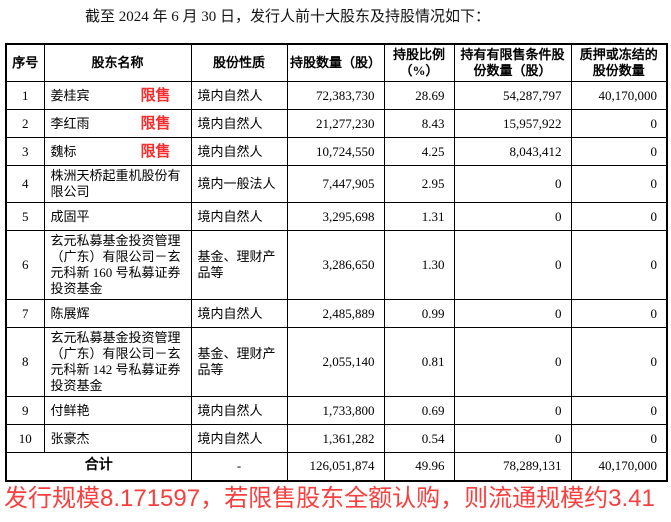 Image resolution: width=671 pixels, height=522 pixels. Describe the element at coordinates (419, 313) in the screenshot. I see `shareholding-ratio: 0.99` at that location.